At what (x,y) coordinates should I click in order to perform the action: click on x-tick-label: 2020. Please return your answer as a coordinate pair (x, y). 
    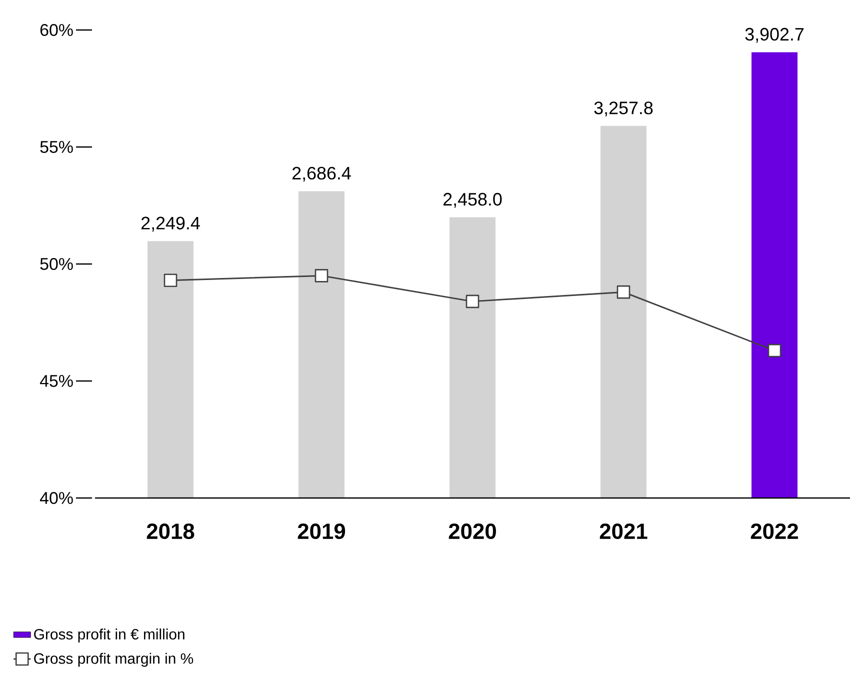
    Looking at the image, I should click on (472, 532).